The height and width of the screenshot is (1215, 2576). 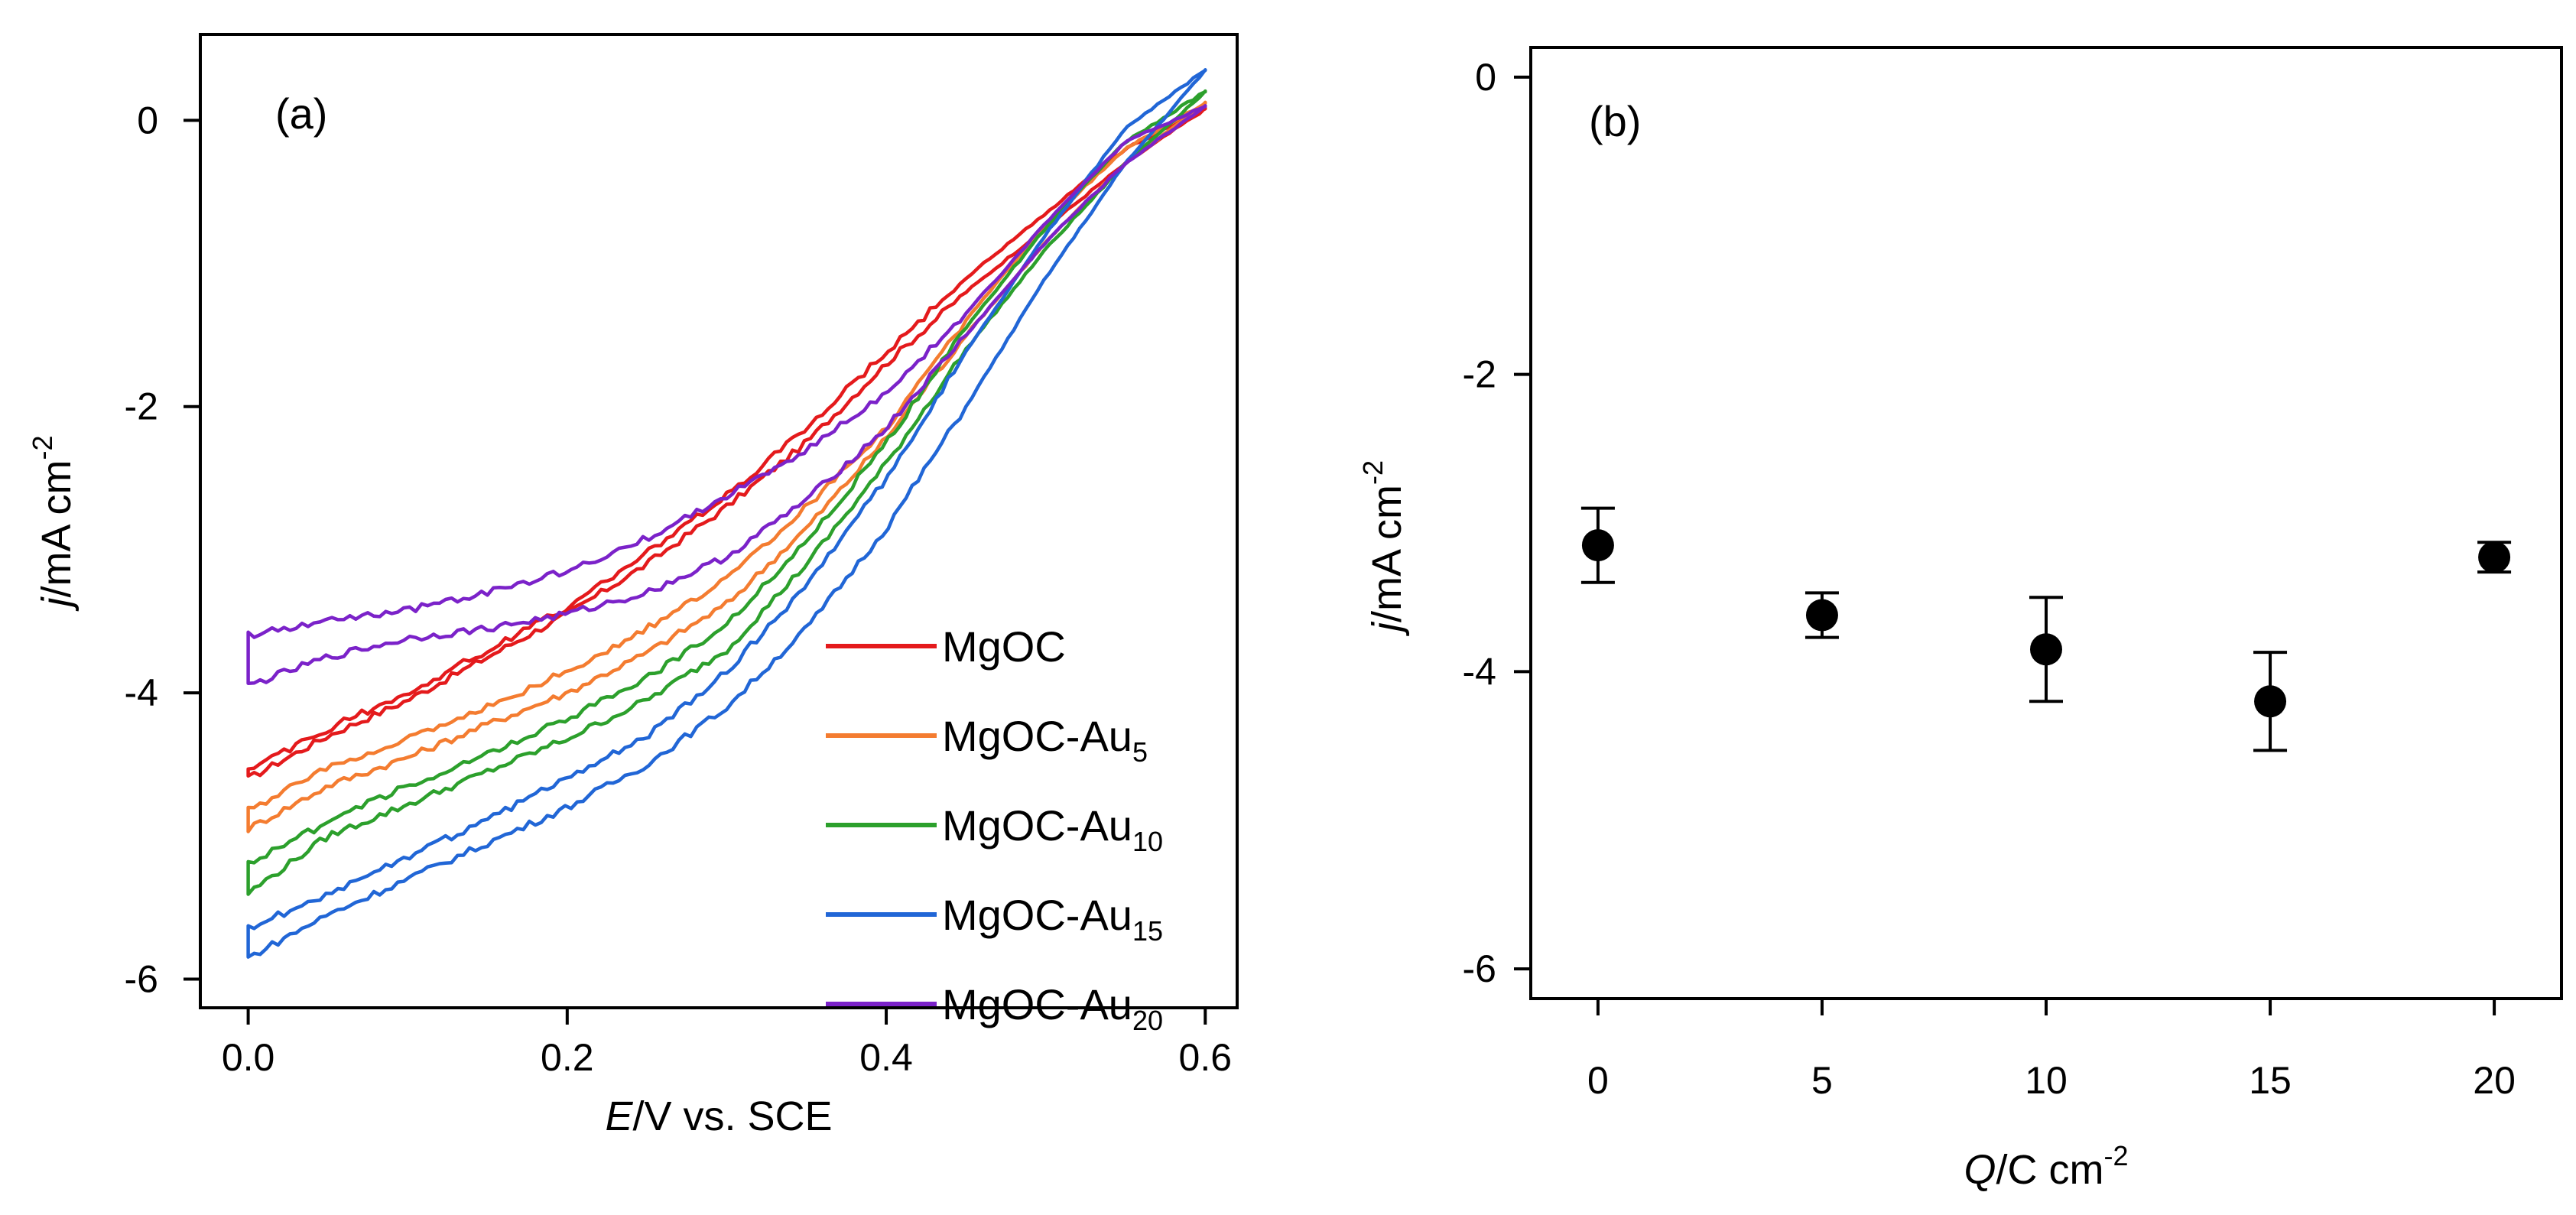 I want to click on panel-b-y-title-rest: /mA cm, so click(x=1387, y=553).